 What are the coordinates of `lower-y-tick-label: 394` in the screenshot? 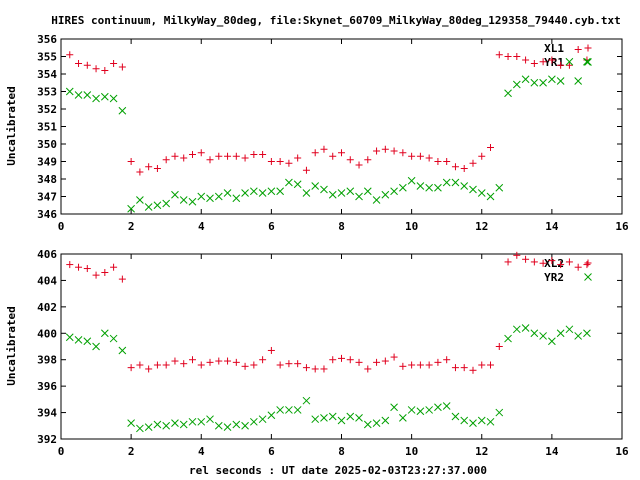 It's located at (47, 413).